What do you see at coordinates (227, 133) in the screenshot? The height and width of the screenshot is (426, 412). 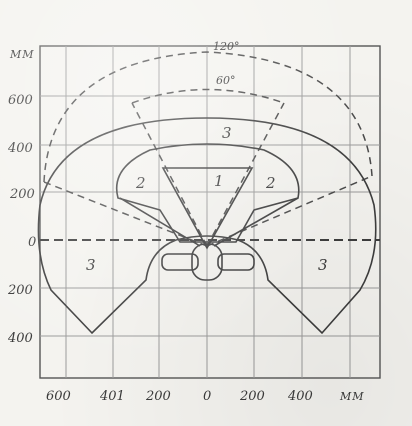 I see `zone-label-3-top: 3` at bounding box center [227, 133].